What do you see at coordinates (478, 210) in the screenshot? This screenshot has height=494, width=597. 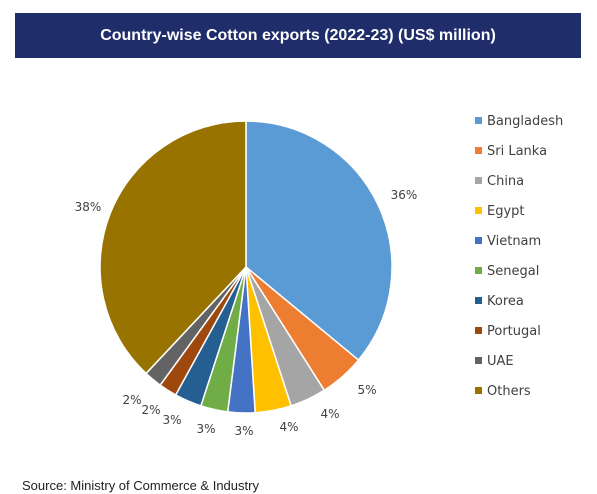 I see `legend-swatch-egypt` at bounding box center [478, 210].